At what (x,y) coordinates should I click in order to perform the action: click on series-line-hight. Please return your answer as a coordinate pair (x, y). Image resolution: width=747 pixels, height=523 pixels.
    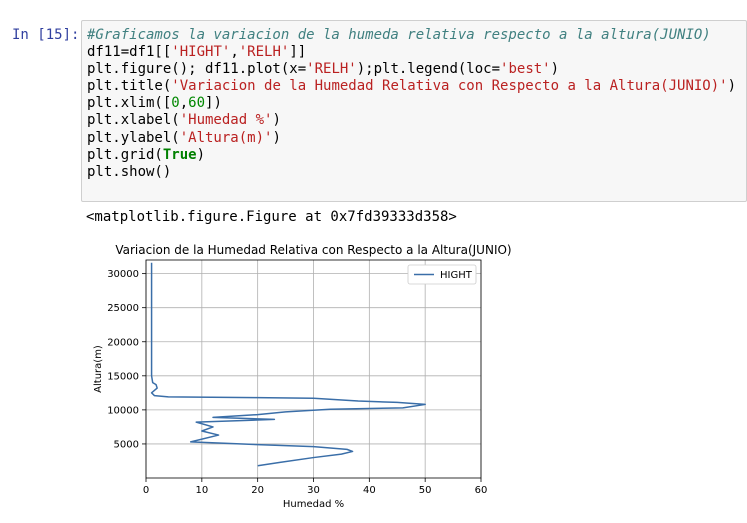
    Looking at the image, I should click on (288, 364).